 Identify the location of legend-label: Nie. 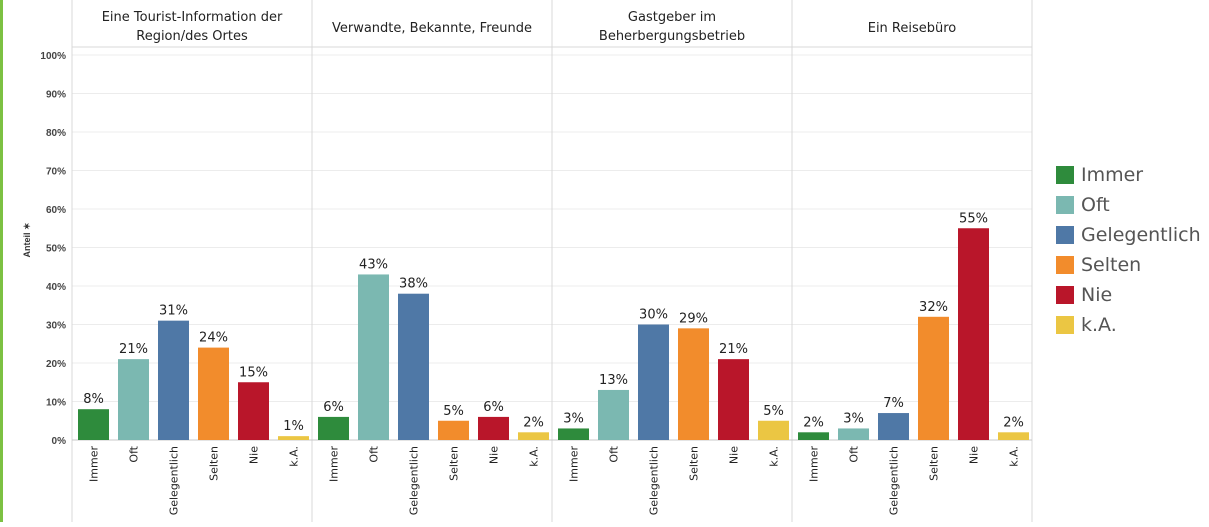
(1097, 295).